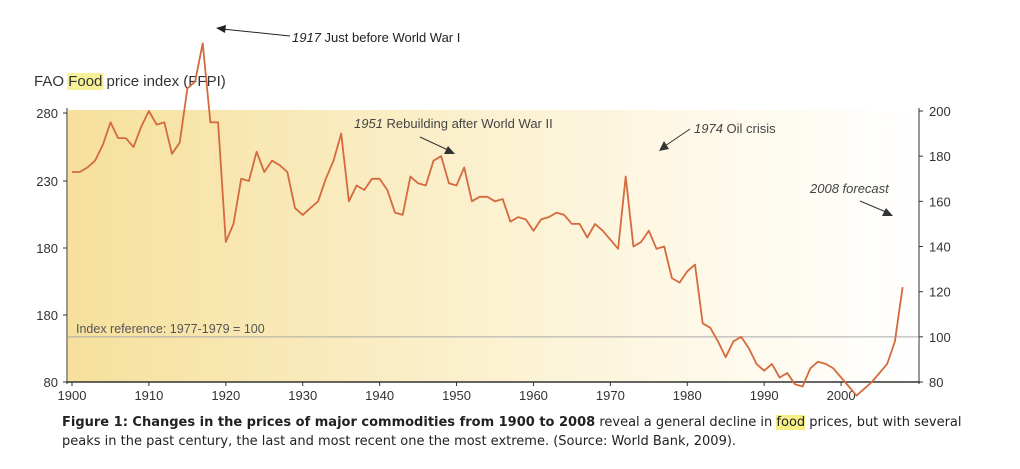  What do you see at coordinates (940, 111) in the screenshot?
I see `right-tick-label: 200` at bounding box center [940, 111].